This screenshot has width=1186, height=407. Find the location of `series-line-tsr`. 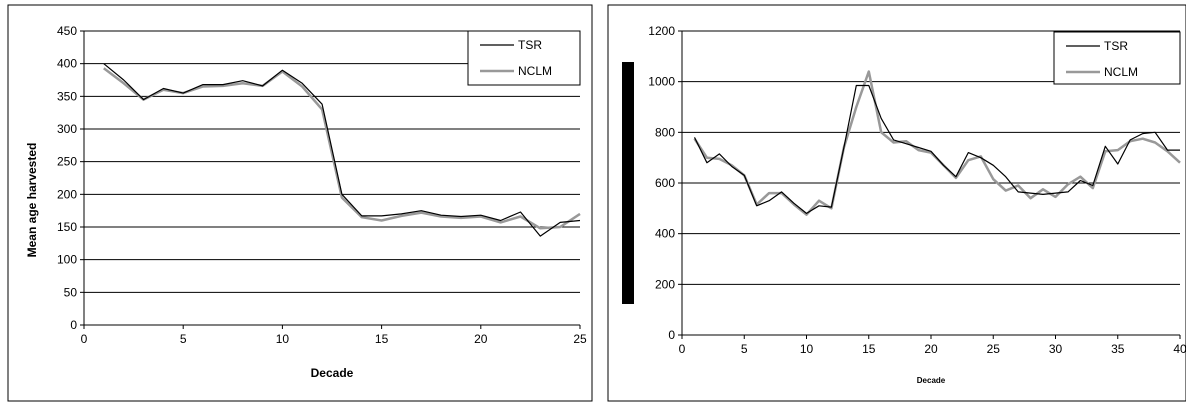

series-line-tsr is located at coordinates (936, 149).